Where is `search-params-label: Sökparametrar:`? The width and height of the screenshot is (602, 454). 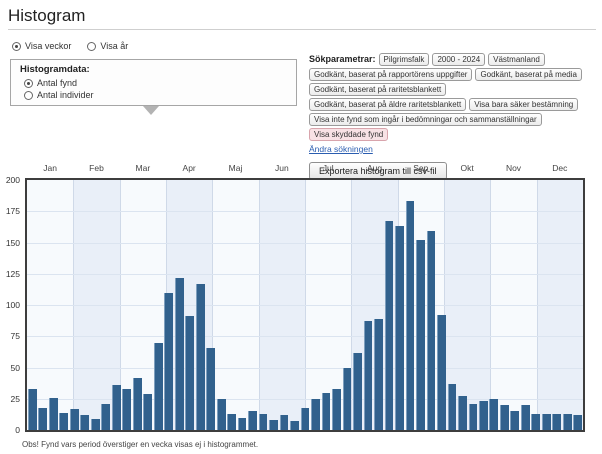 search-params-label: Sökparametrar: is located at coordinates (342, 59).